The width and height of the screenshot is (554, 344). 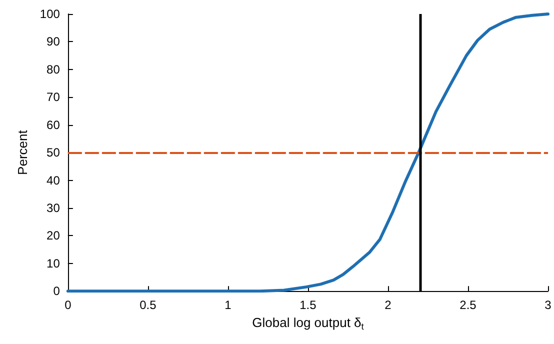 What do you see at coordinates (468, 305) in the screenshot?
I see `x-tick-label: 2.5` at bounding box center [468, 305].